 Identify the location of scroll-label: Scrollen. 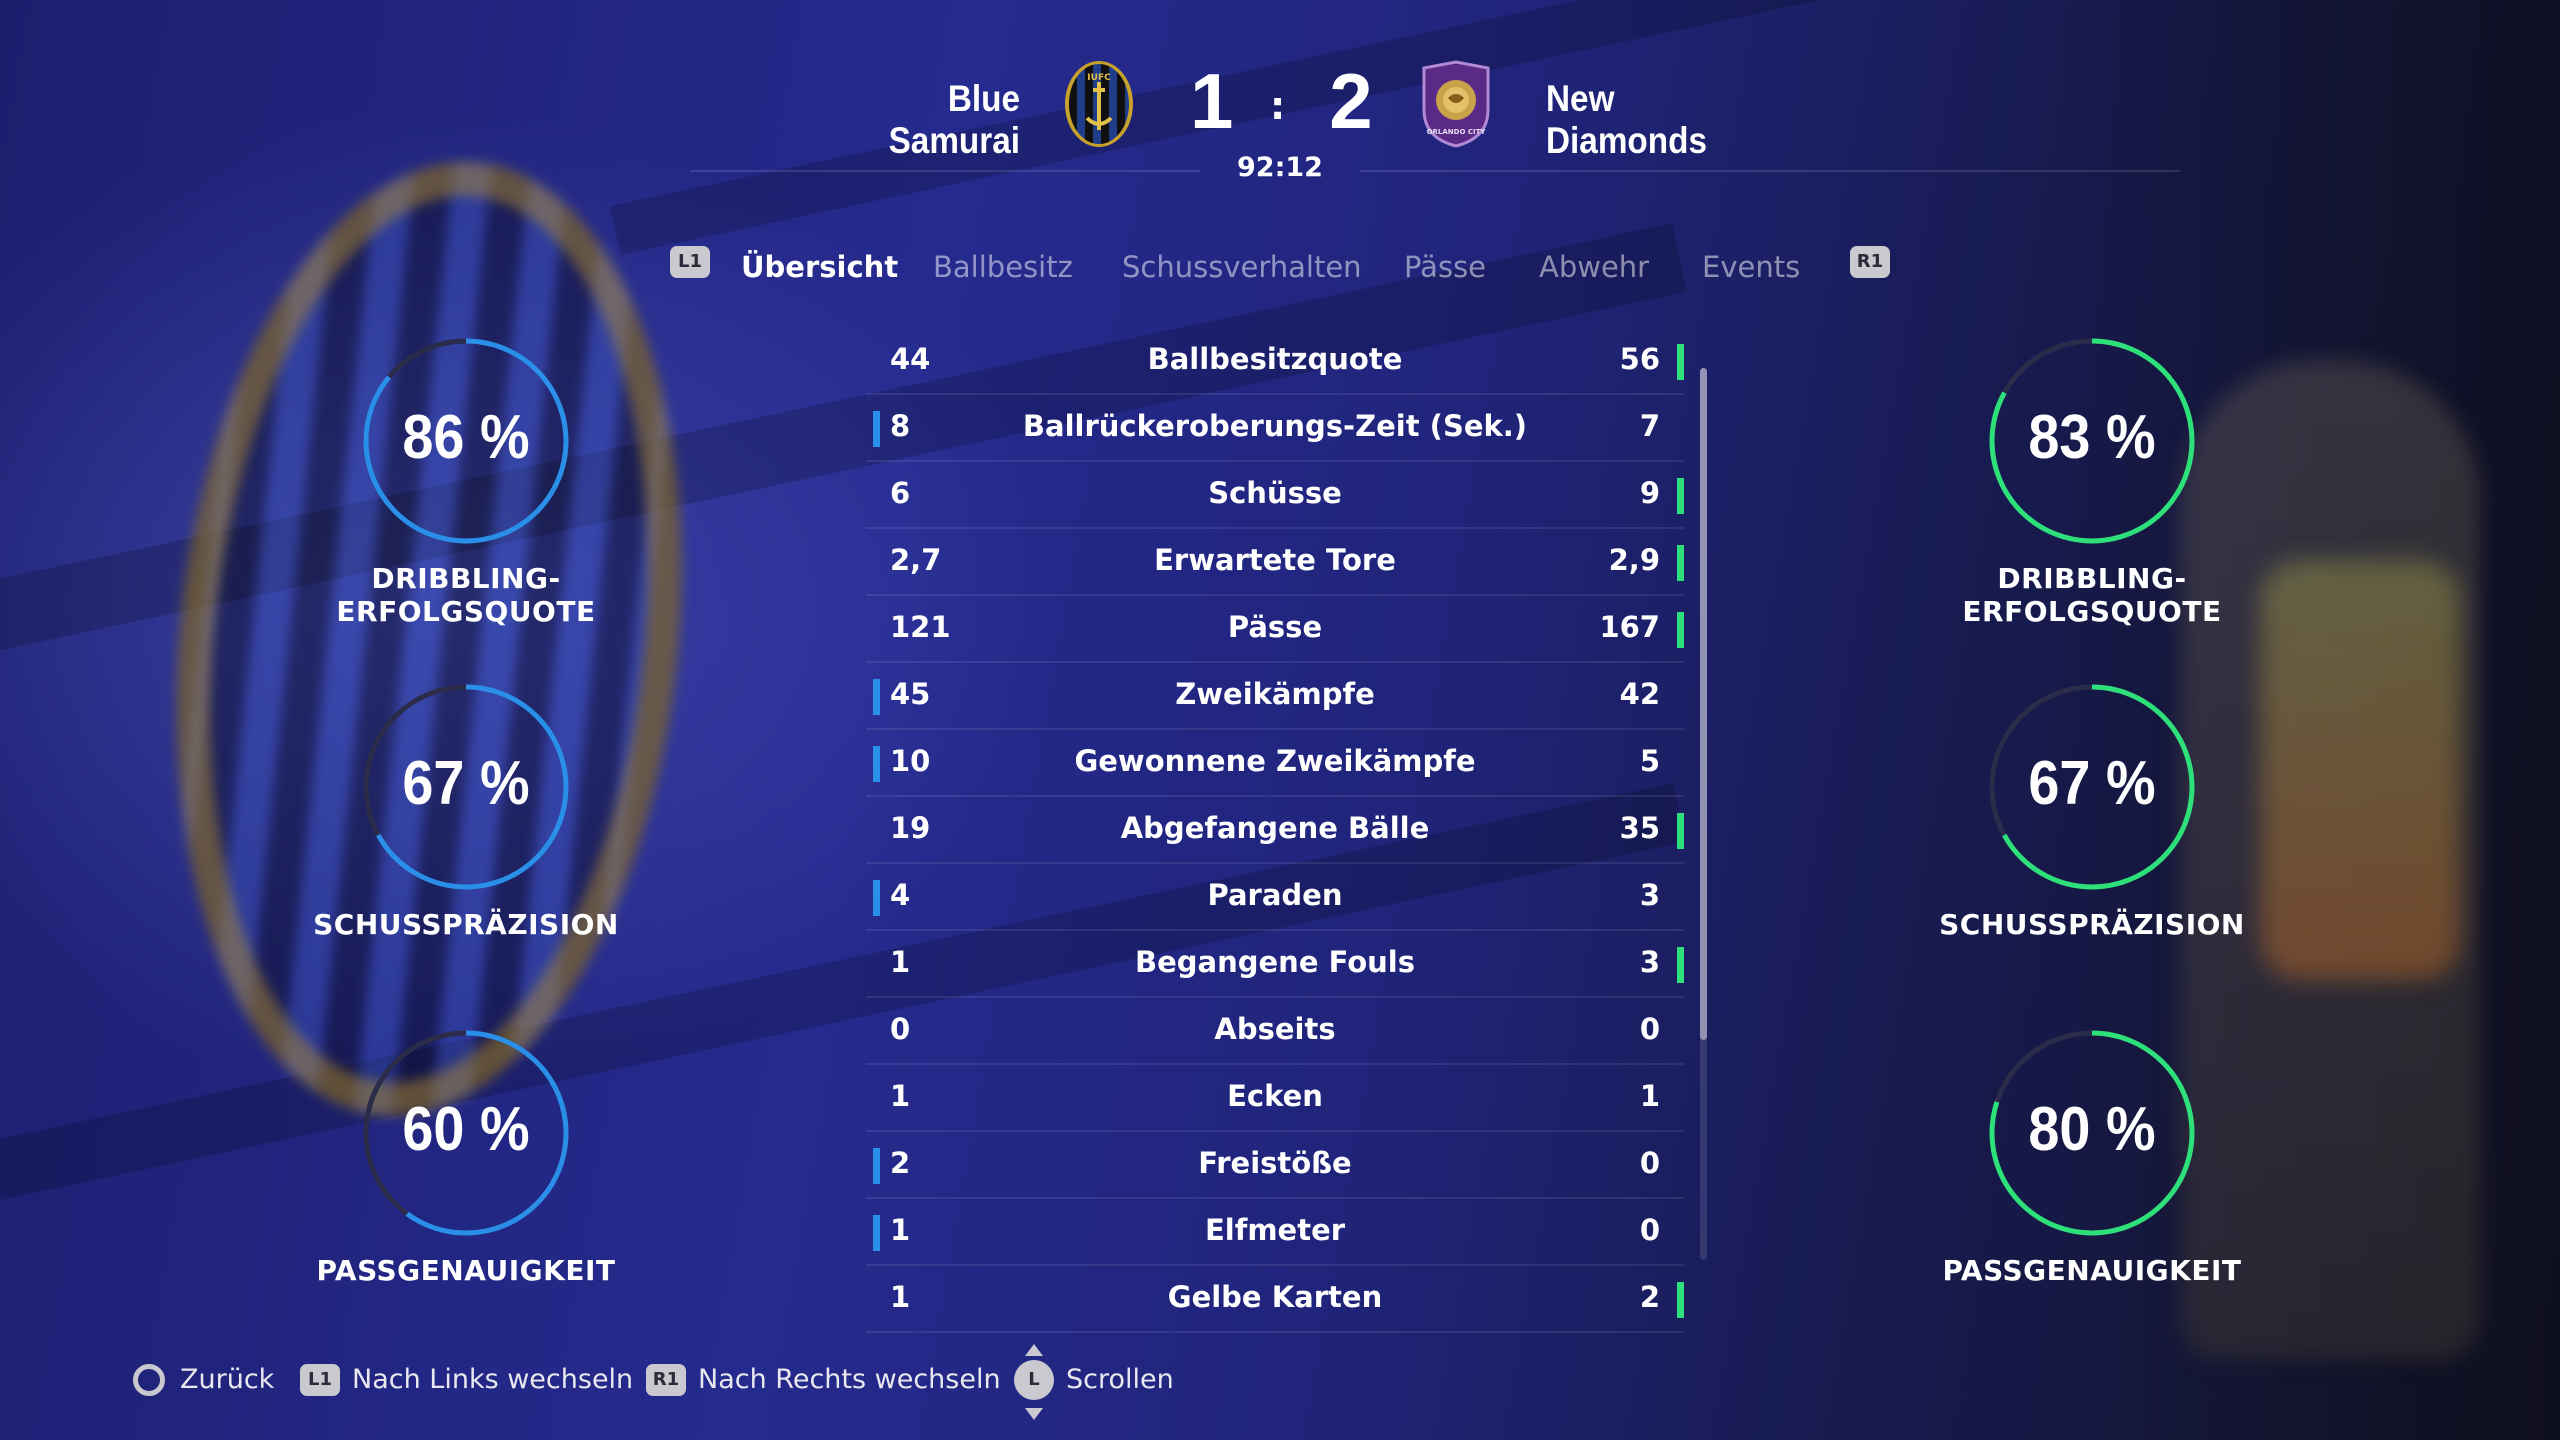
(1120, 1379).